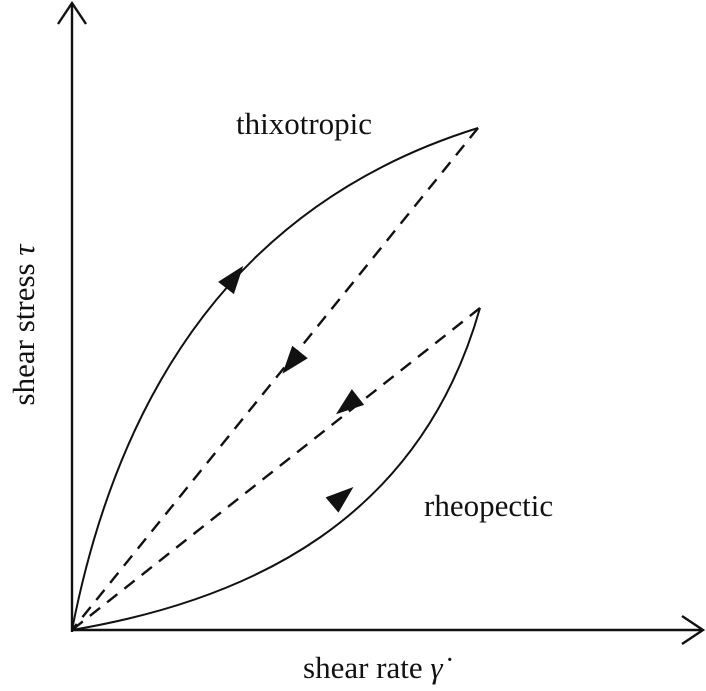 This screenshot has height=691, width=706. Describe the element at coordinates (304, 123) in the screenshot. I see `curve-label: thixotropic` at that location.